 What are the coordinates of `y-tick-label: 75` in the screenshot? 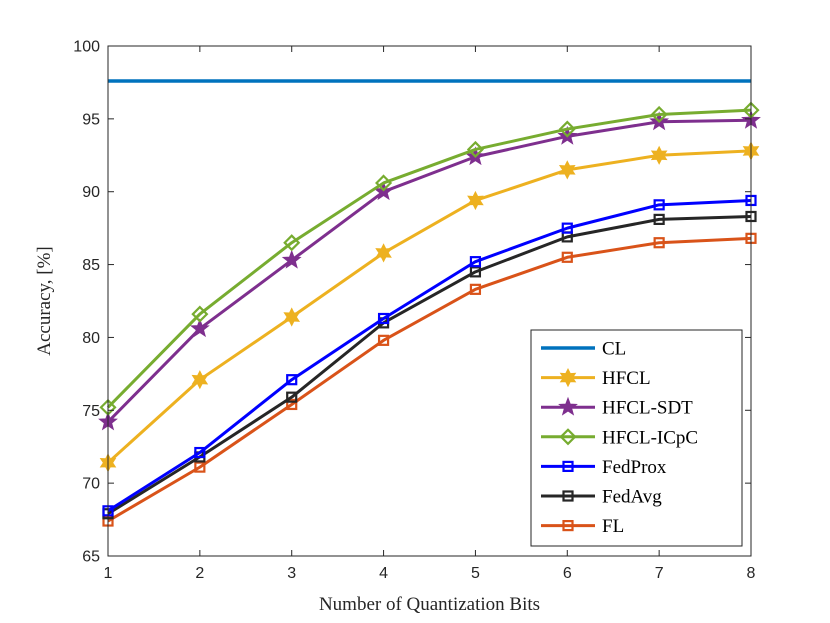 It's located at (91, 411).